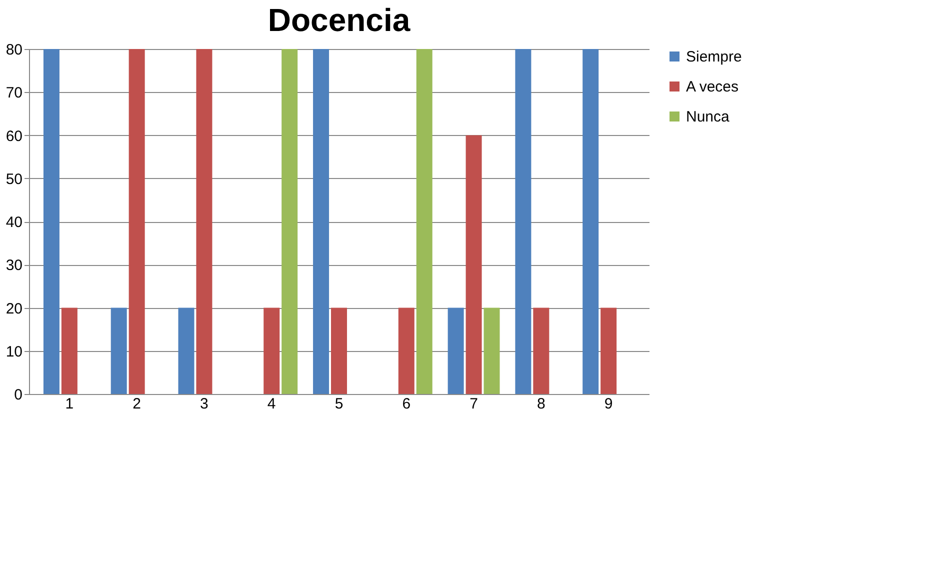  Describe the element at coordinates (14, 265) in the screenshot. I see `y-tick-label: 30` at that location.